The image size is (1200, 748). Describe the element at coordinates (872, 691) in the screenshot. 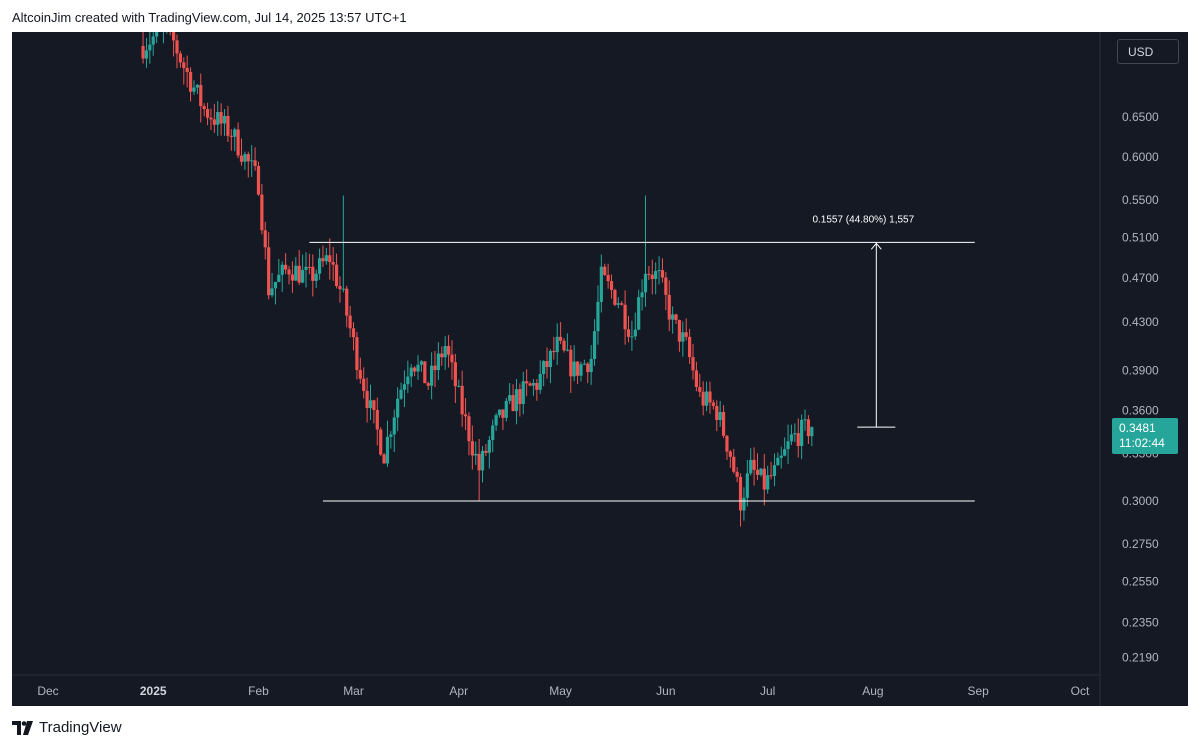

I see `time-tick-label: Aug` at that location.